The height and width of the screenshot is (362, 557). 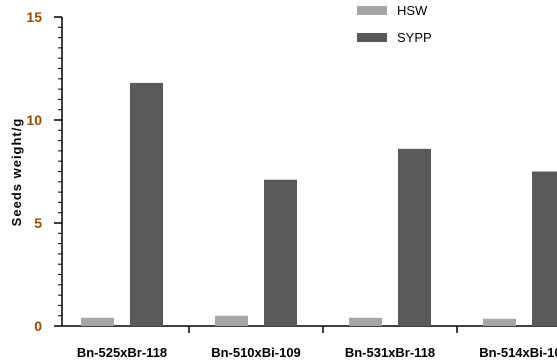 I want to click on y-axis-label: Seeds weight/g, so click(x=16, y=172).